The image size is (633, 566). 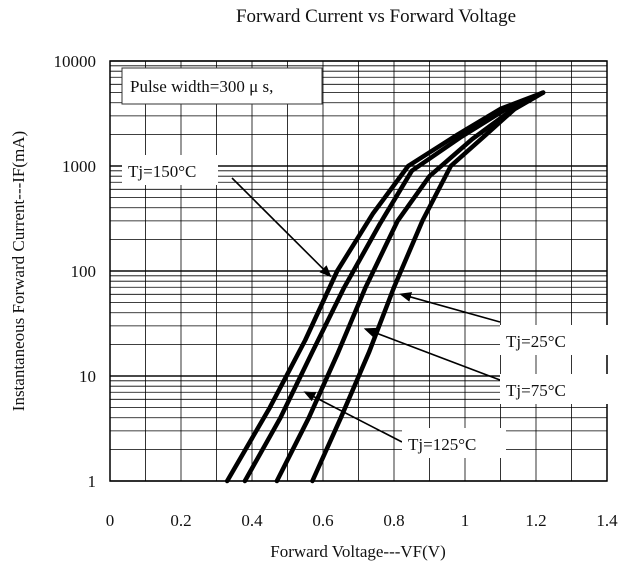 I want to click on note-box, so click(x=222, y=86).